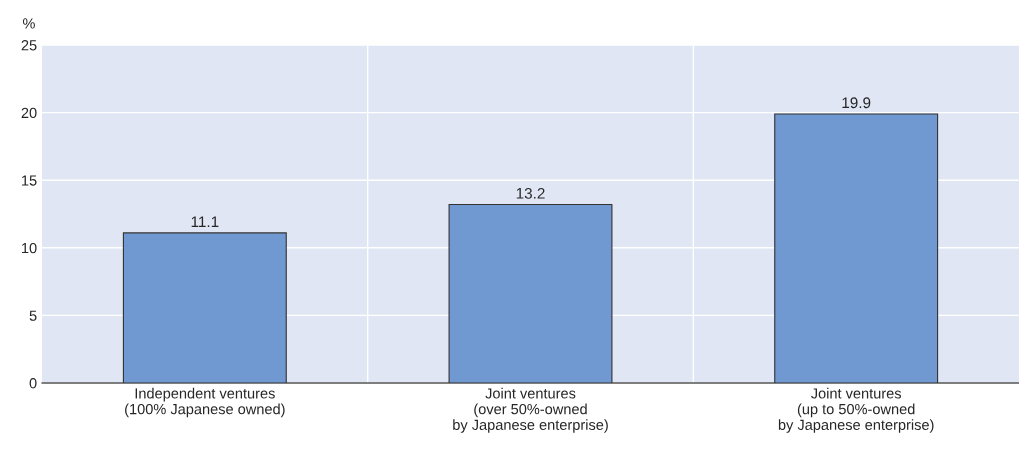 This screenshot has height=455, width=1019. What do you see at coordinates (28, 23) in the screenshot?
I see `y-axis-title: %` at bounding box center [28, 23].